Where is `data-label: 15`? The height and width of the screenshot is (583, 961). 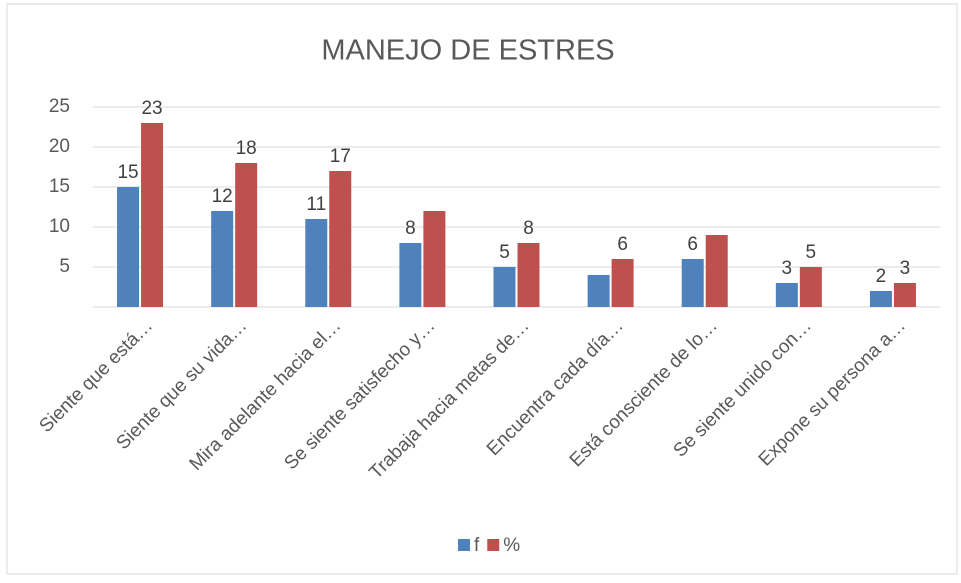
data-label: 15 is located at coordinates (127, 172).